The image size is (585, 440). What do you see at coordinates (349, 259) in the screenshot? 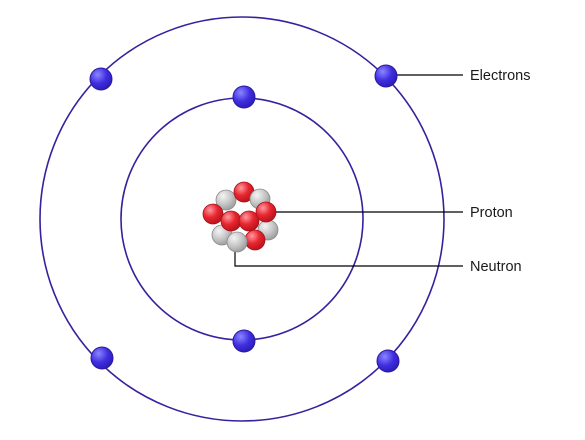
I see `neutron-leader-line` at bounding box center [349, 259].